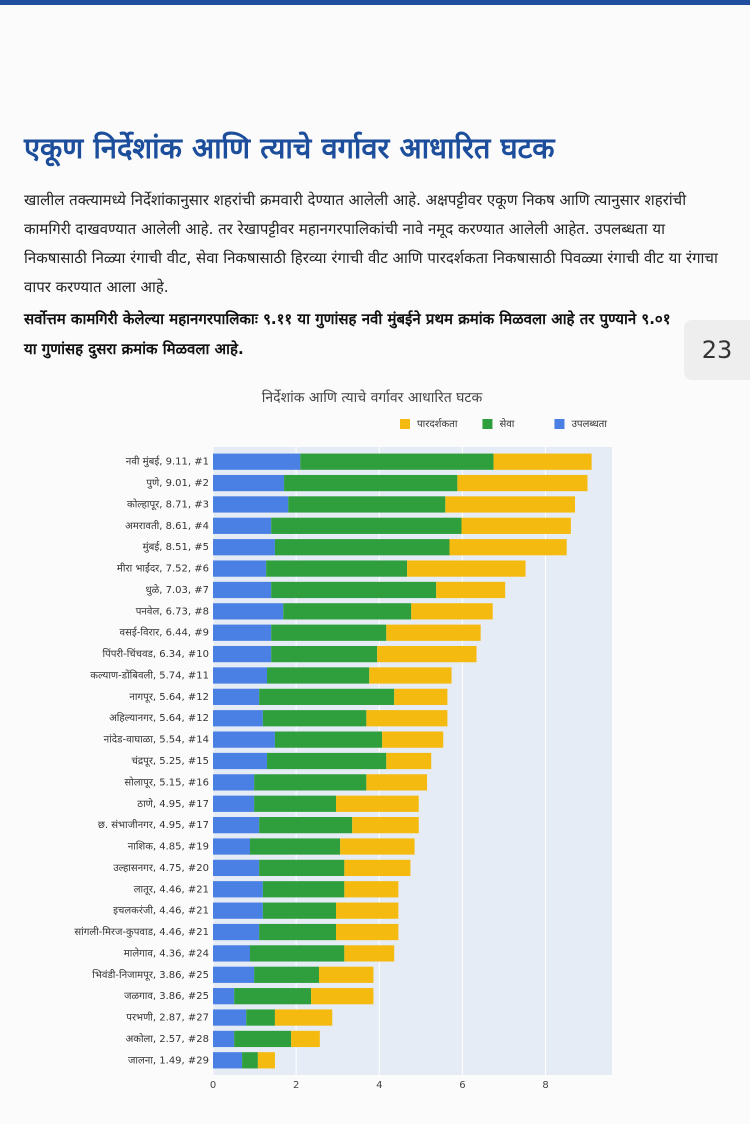 This screenshot has height=1124, width=750. I want to click on y-tick-label: भिवंडी-निजामपूर, 3.86, #25, so click(150, 975).